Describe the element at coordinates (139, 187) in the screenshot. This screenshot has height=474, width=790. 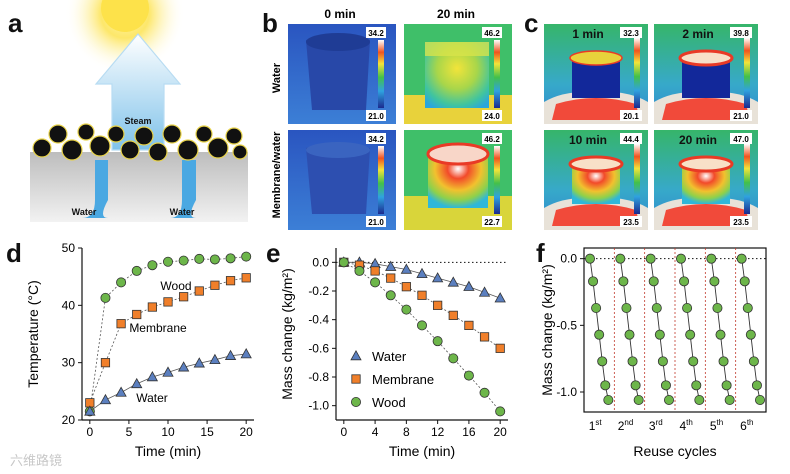
I see `substrate` at that location.